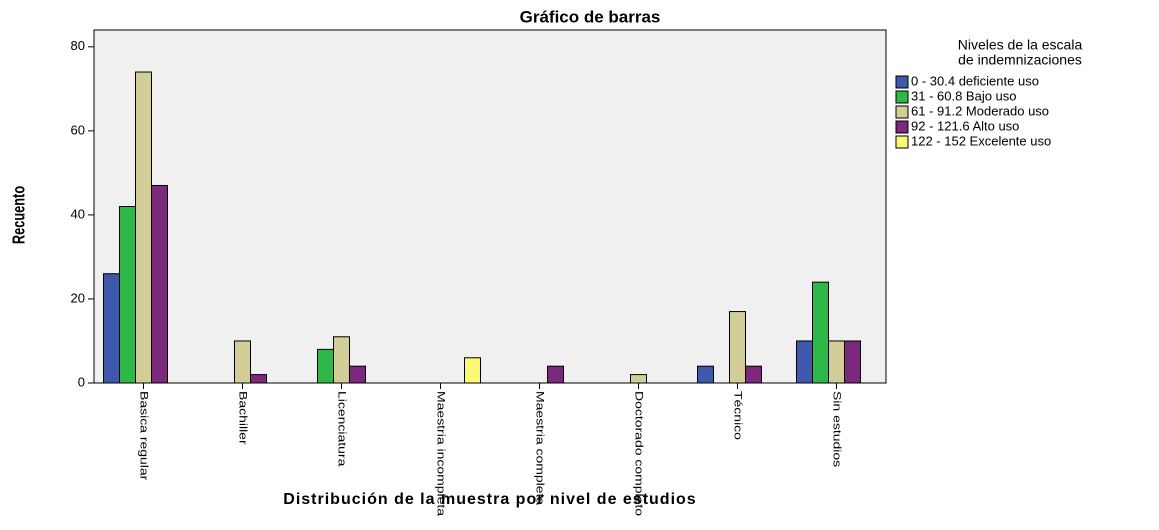 Image resolution: width=1159 pixels, height=530 pixels. Describe the element at coordinates (78, 45) in the screenshot. I see `y-tick-label: 80` at that location.